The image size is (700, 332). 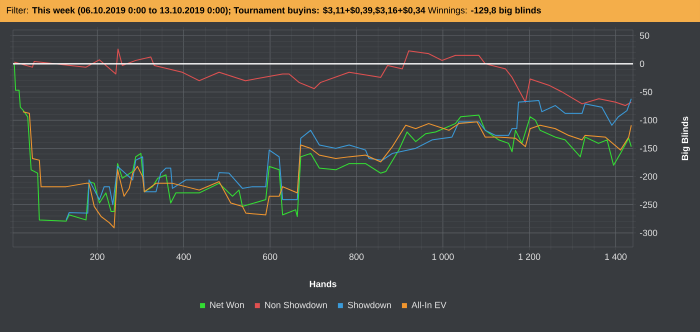 What do you see at coordinates (649, 205) in the screenshot?
I see `y-tick-label: -250` at bounding box center [649, 205].